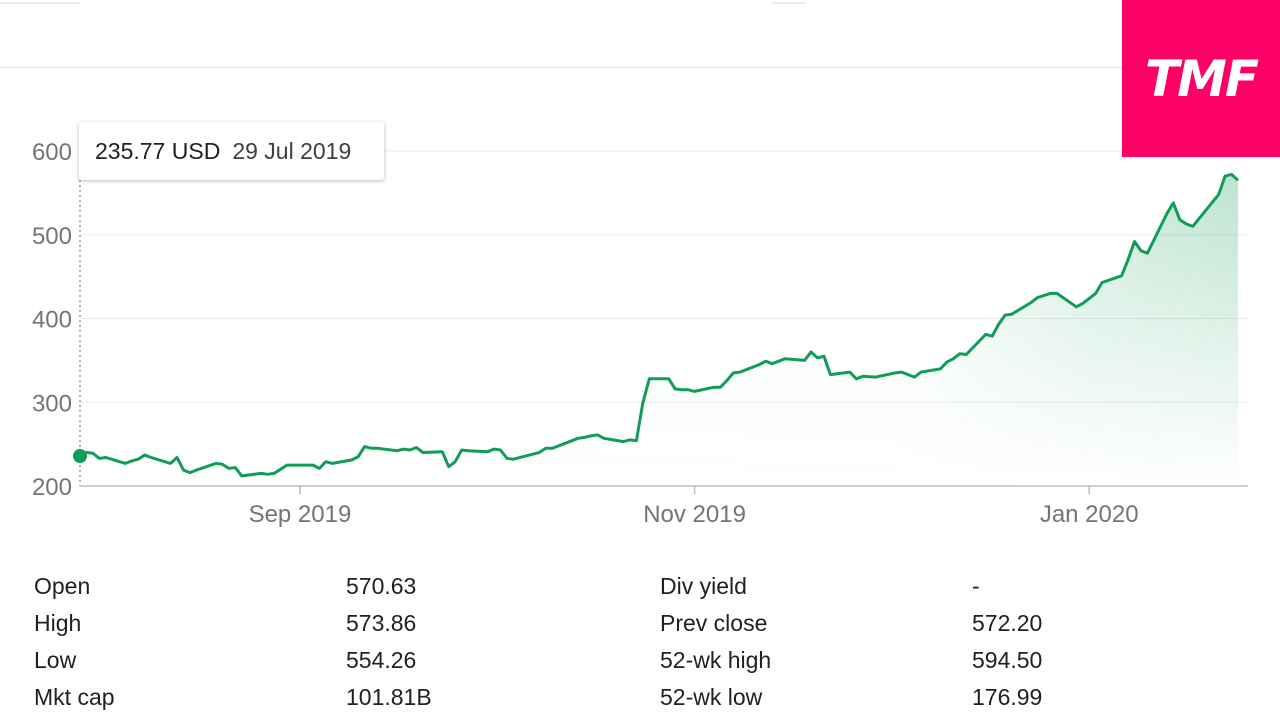 This screenshot has width=1280, height=720. I want to click on header-divider, so click(640, 67).